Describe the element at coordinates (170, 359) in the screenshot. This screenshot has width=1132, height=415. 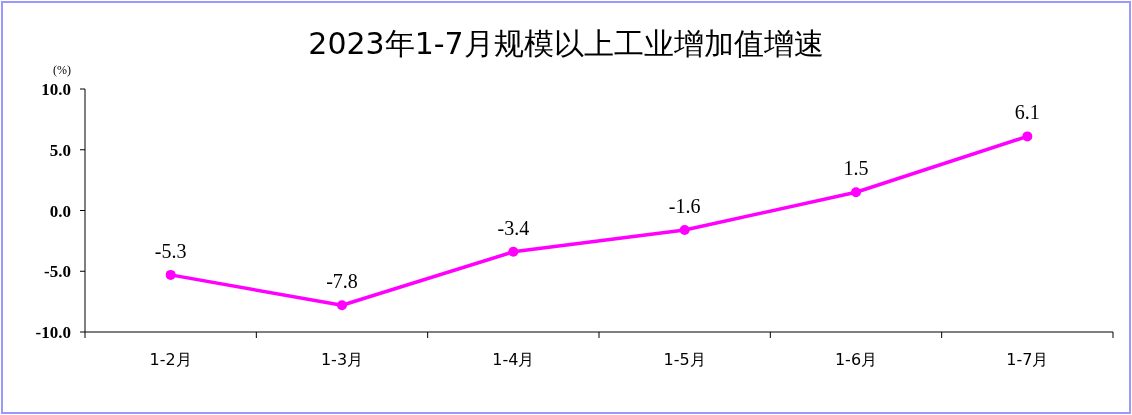
I see `x-tick-label: 1-2月` at that location.